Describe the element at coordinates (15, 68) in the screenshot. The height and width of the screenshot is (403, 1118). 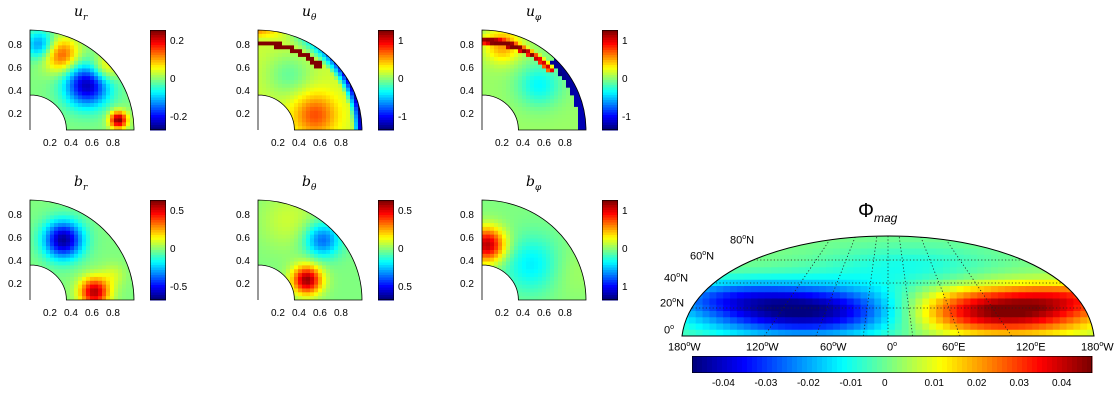
I see `y-tick-label: 0.6` at that location.